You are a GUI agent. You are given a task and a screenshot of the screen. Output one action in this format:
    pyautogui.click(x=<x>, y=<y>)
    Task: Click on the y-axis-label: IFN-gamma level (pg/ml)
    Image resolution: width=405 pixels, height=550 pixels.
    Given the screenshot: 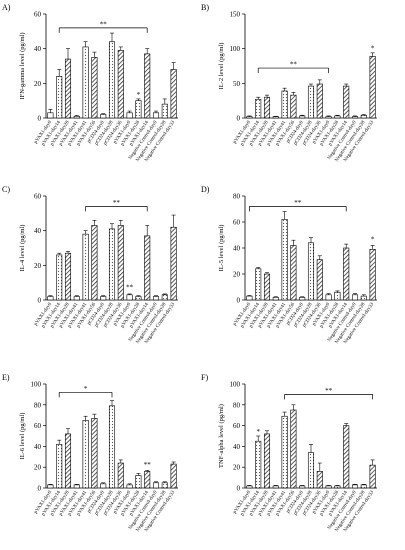 What is the action you would take?
    pyautogui.click(x=22, y=65)
    